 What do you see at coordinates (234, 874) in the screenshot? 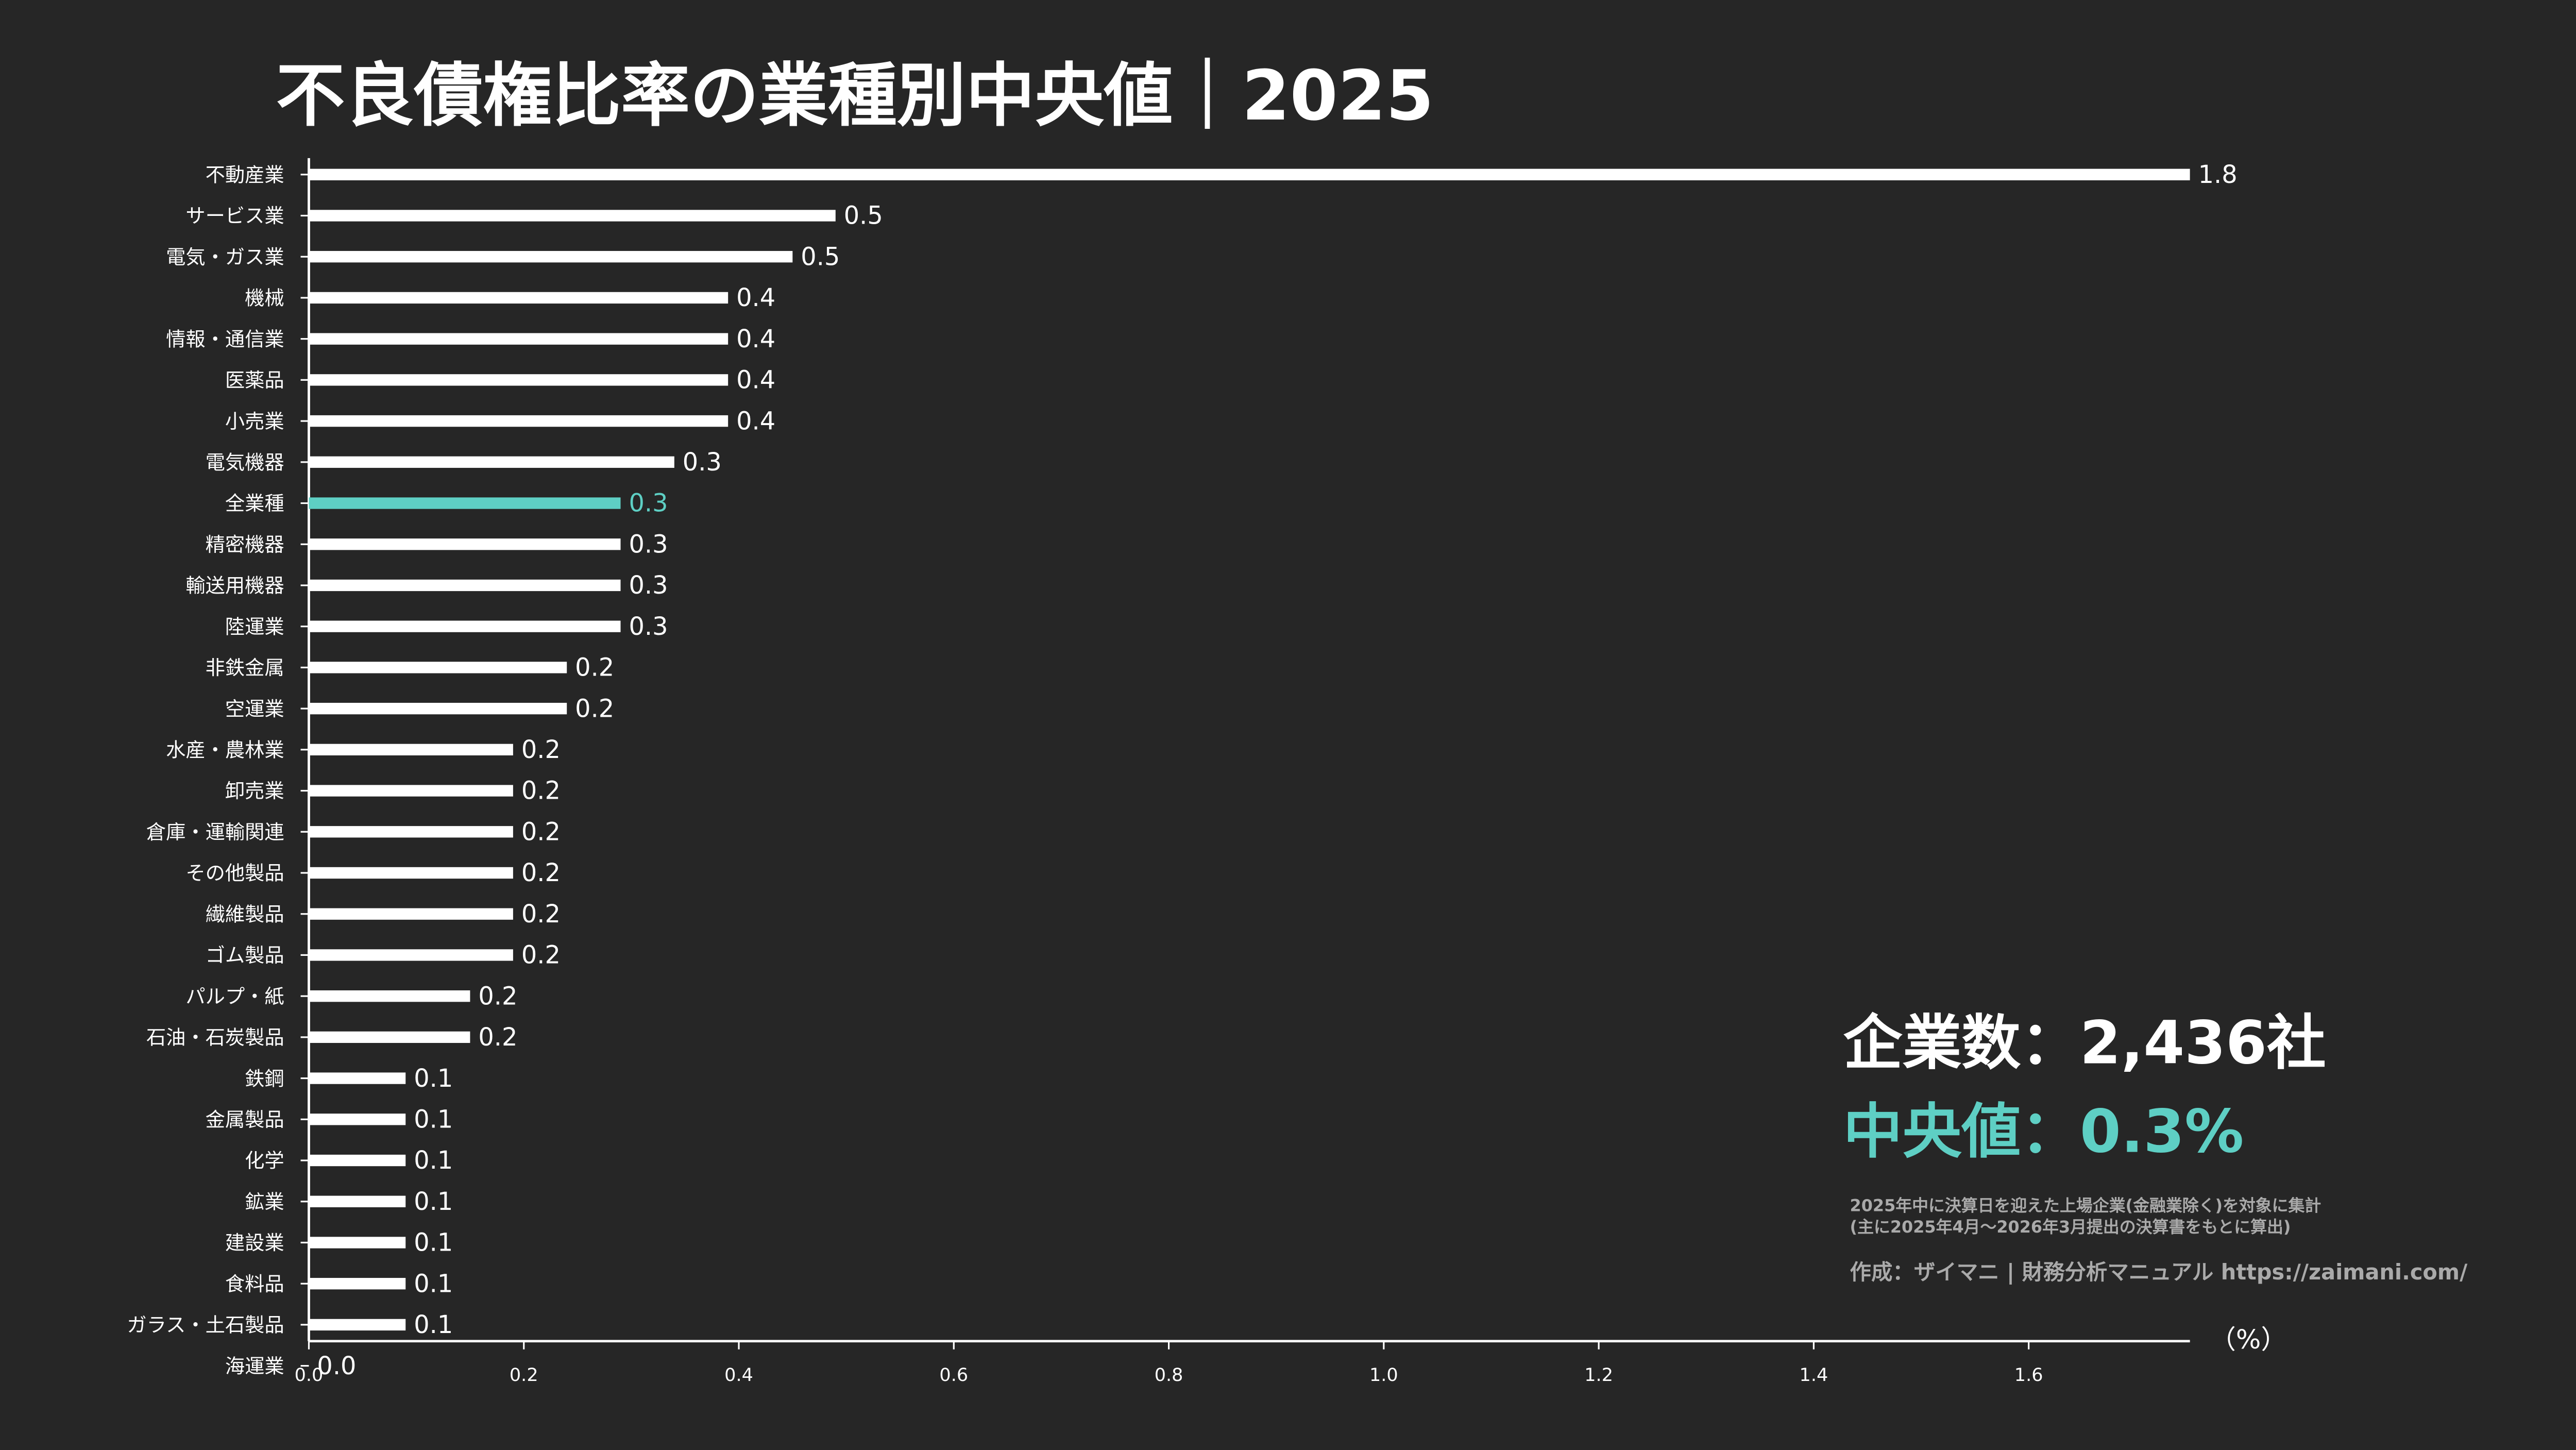
I see `y-tick-label: その他製品` at bounding box center [234, 874].